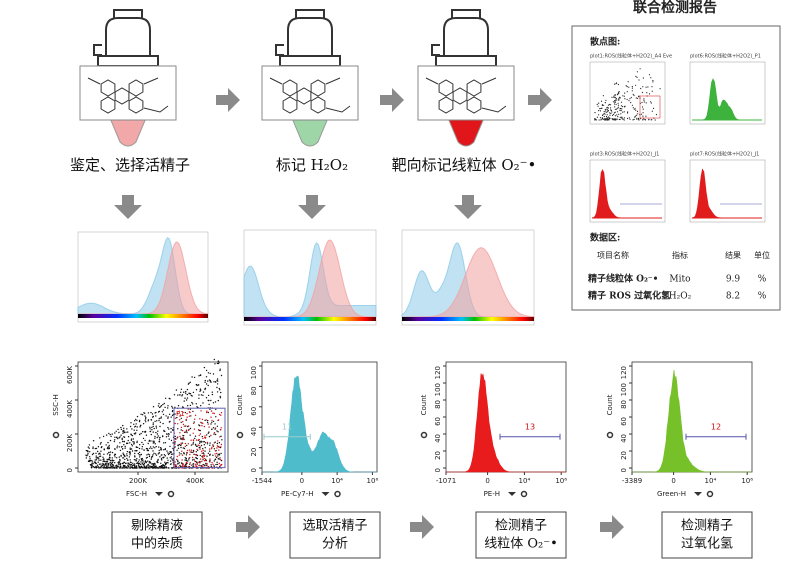  Describe the element at coordinates (468, 207) in the screenshot. I see `arrow` at that location.